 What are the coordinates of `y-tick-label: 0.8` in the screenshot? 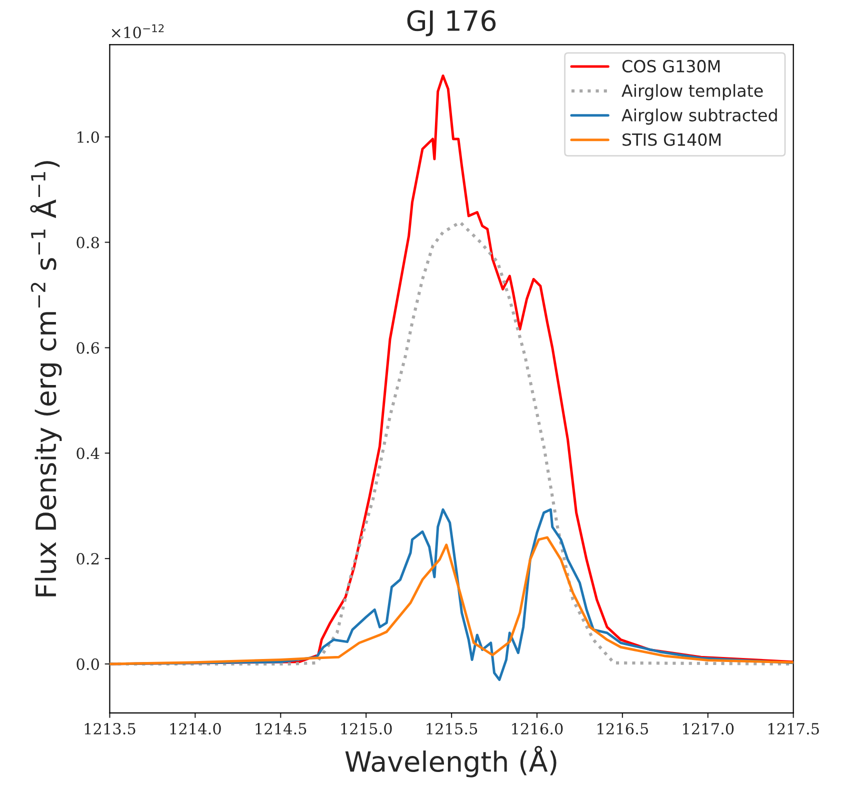 It's located at (87, 242).